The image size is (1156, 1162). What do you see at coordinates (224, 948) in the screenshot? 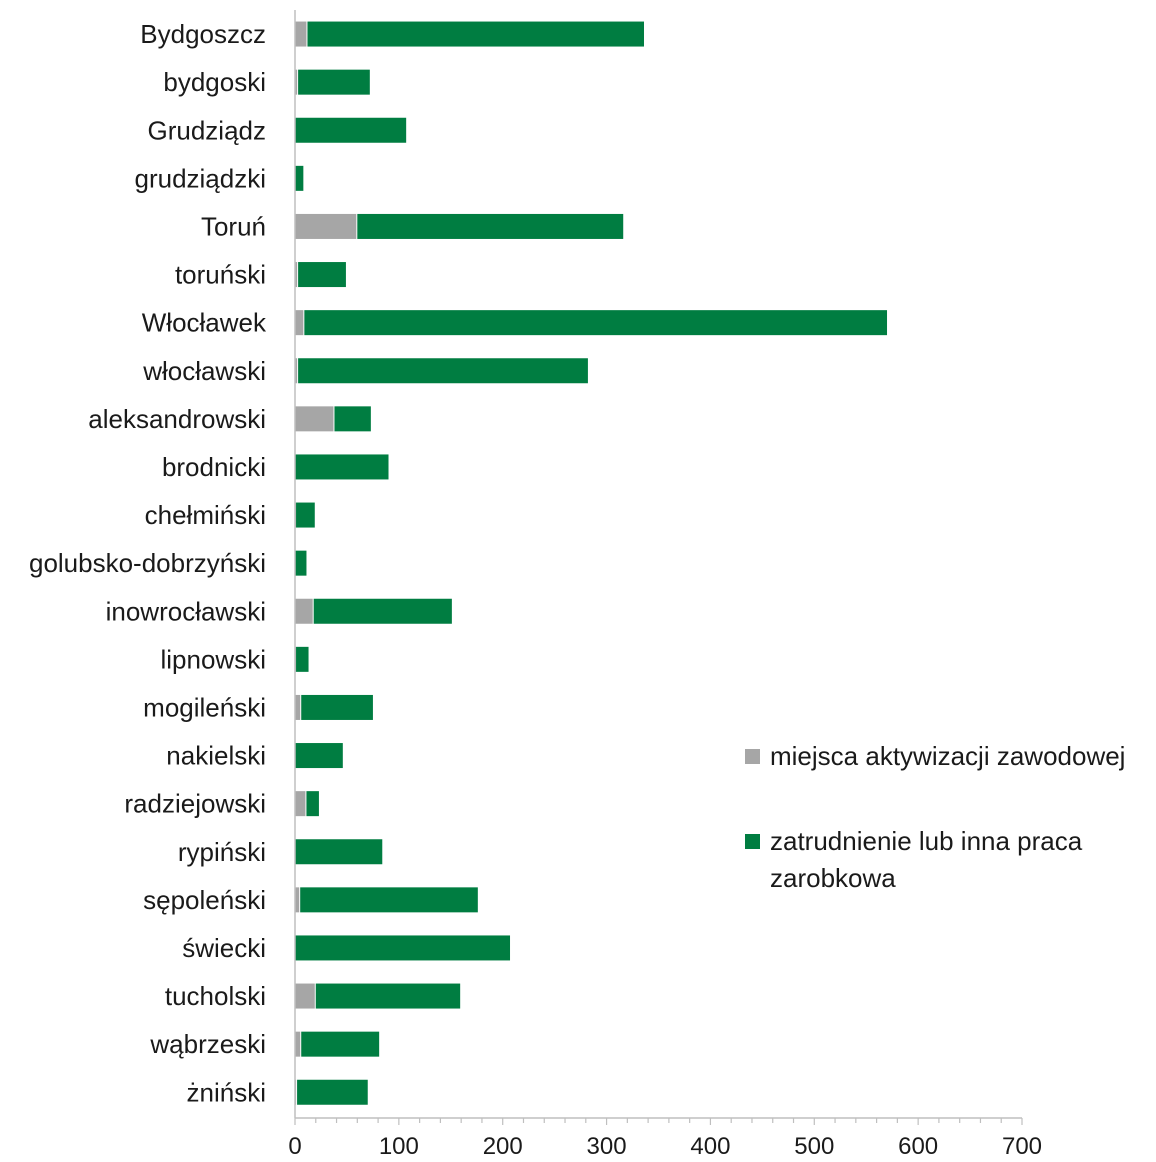
I see `category-label-świecki: świecki` at bounding box center [224, 948].